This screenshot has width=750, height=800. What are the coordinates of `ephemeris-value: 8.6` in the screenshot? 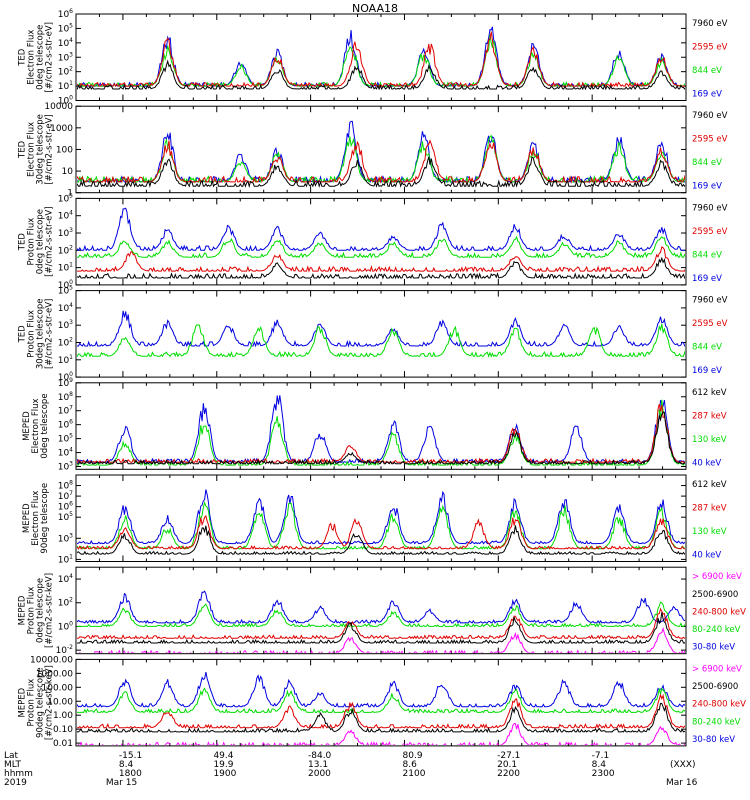 It's located at (410, 765).